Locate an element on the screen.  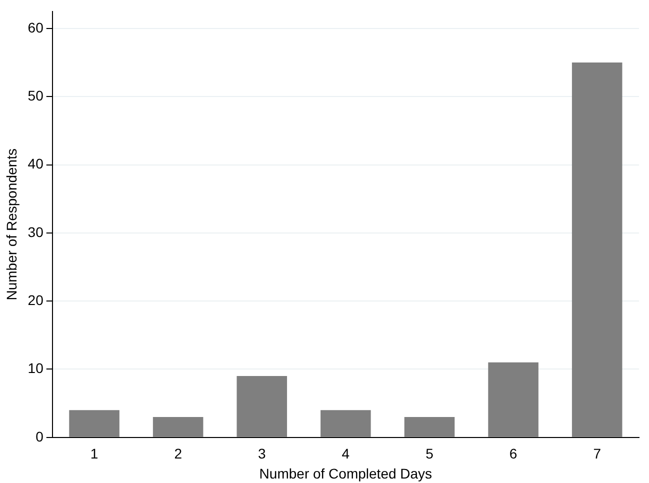
x-tick-label: 7 is located at coordinates (597, 454).